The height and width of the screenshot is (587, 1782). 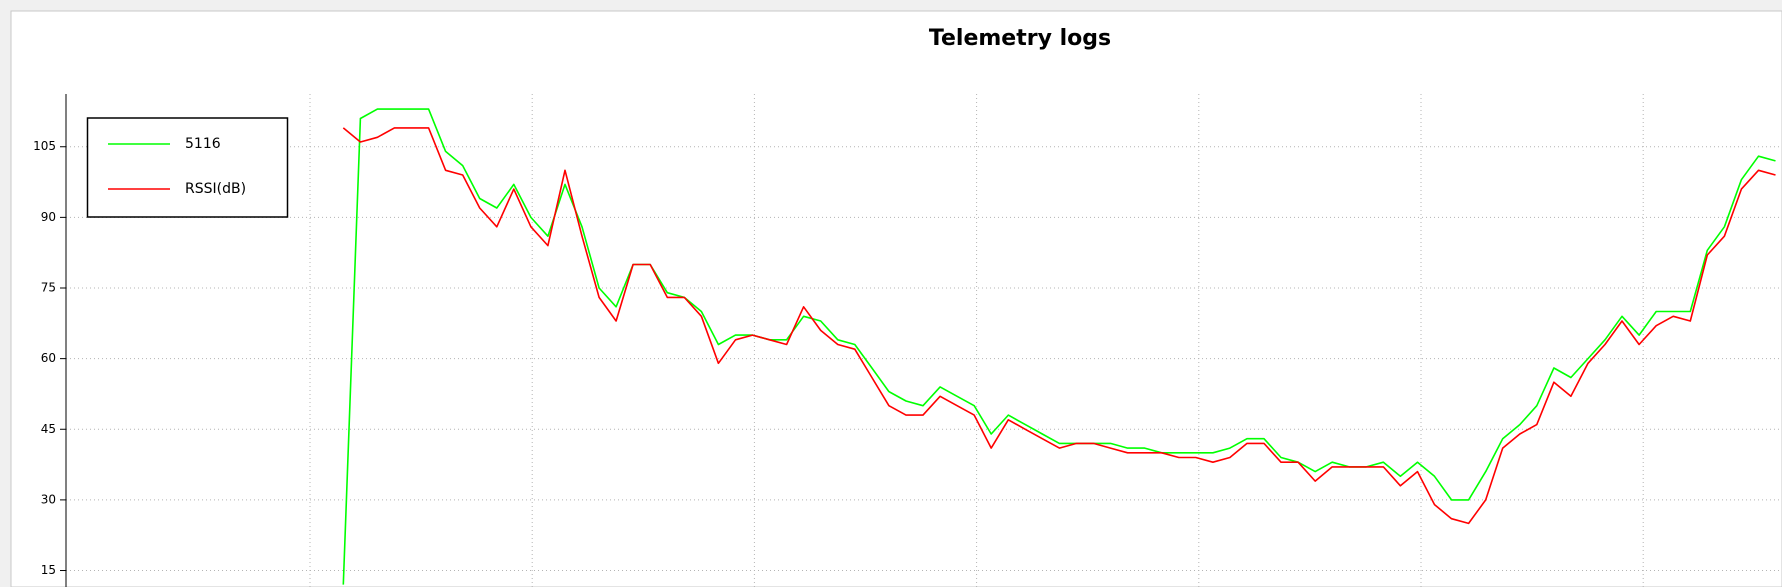 I want to click on y-tick-label: 15, so click(x=48, y=570).